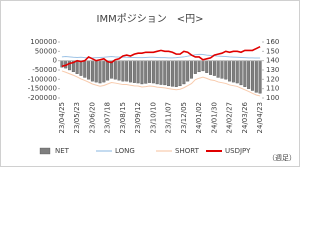  Describe the element at coordinates (42, 89) in the screenshot. I see `y-tick-label: -150000` at that location.